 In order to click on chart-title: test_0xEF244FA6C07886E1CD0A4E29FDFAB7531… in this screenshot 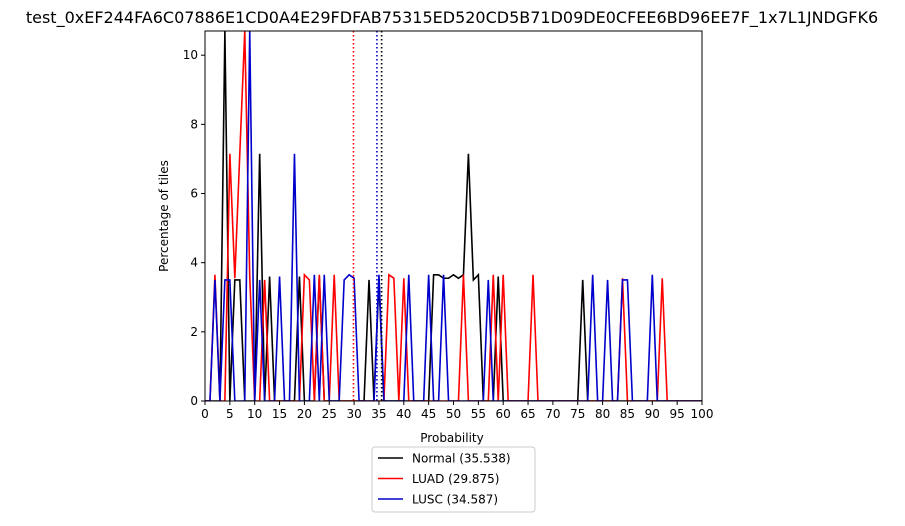, I will do `click(452, 18)`.